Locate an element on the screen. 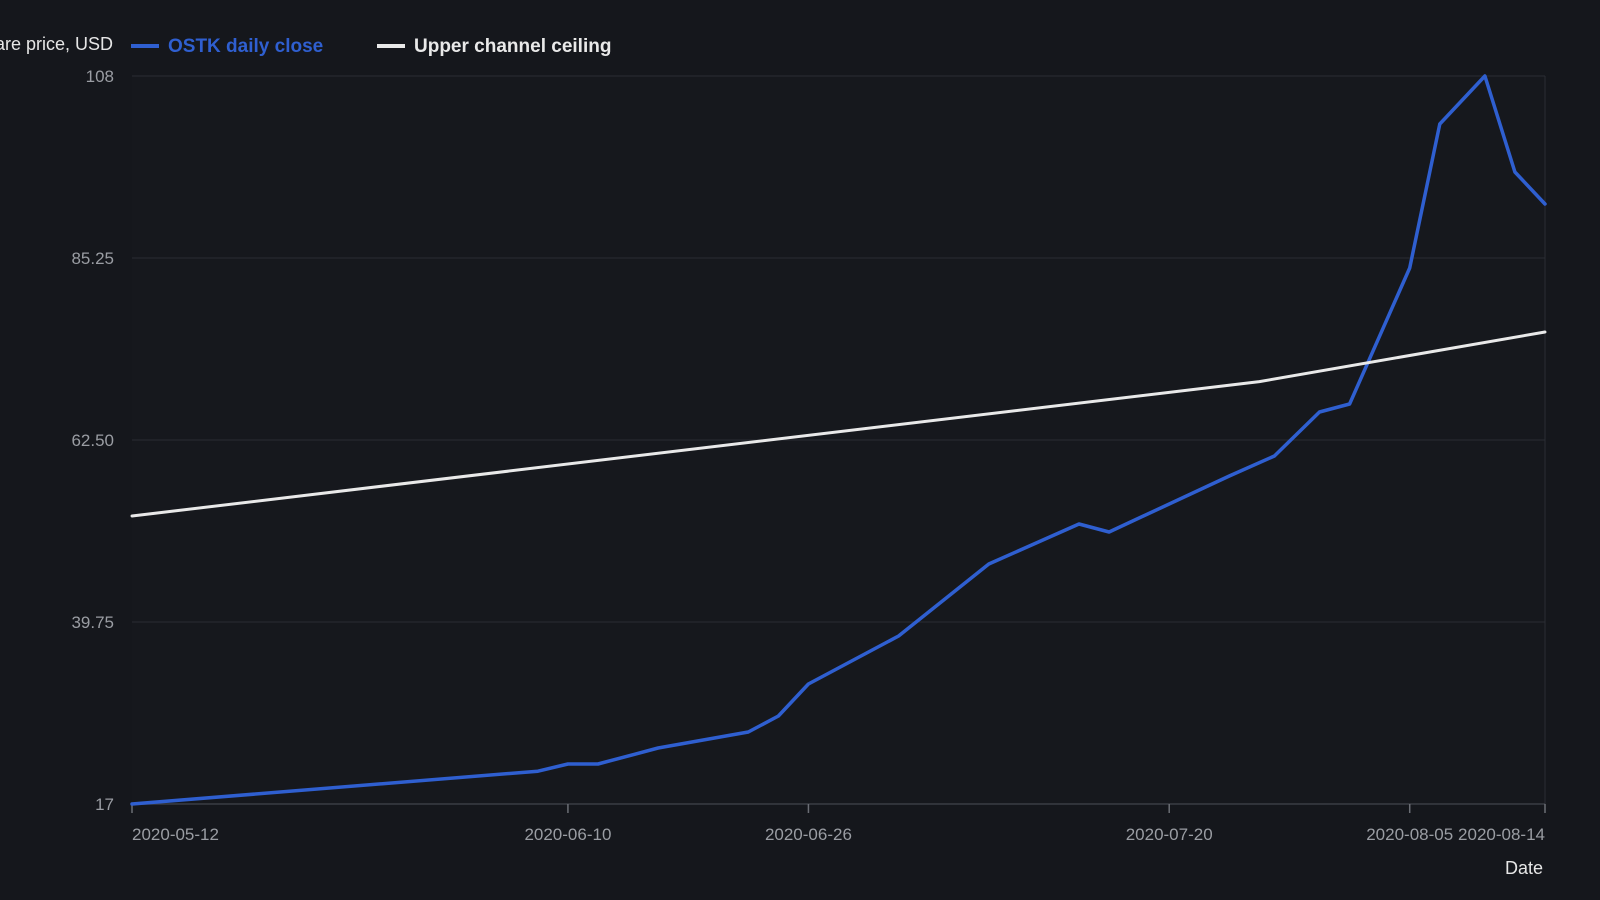 The width and height of the screenshot is (1600, 900). x-tick-label: 2020-07-20 is located at coordinates (1169, 834).